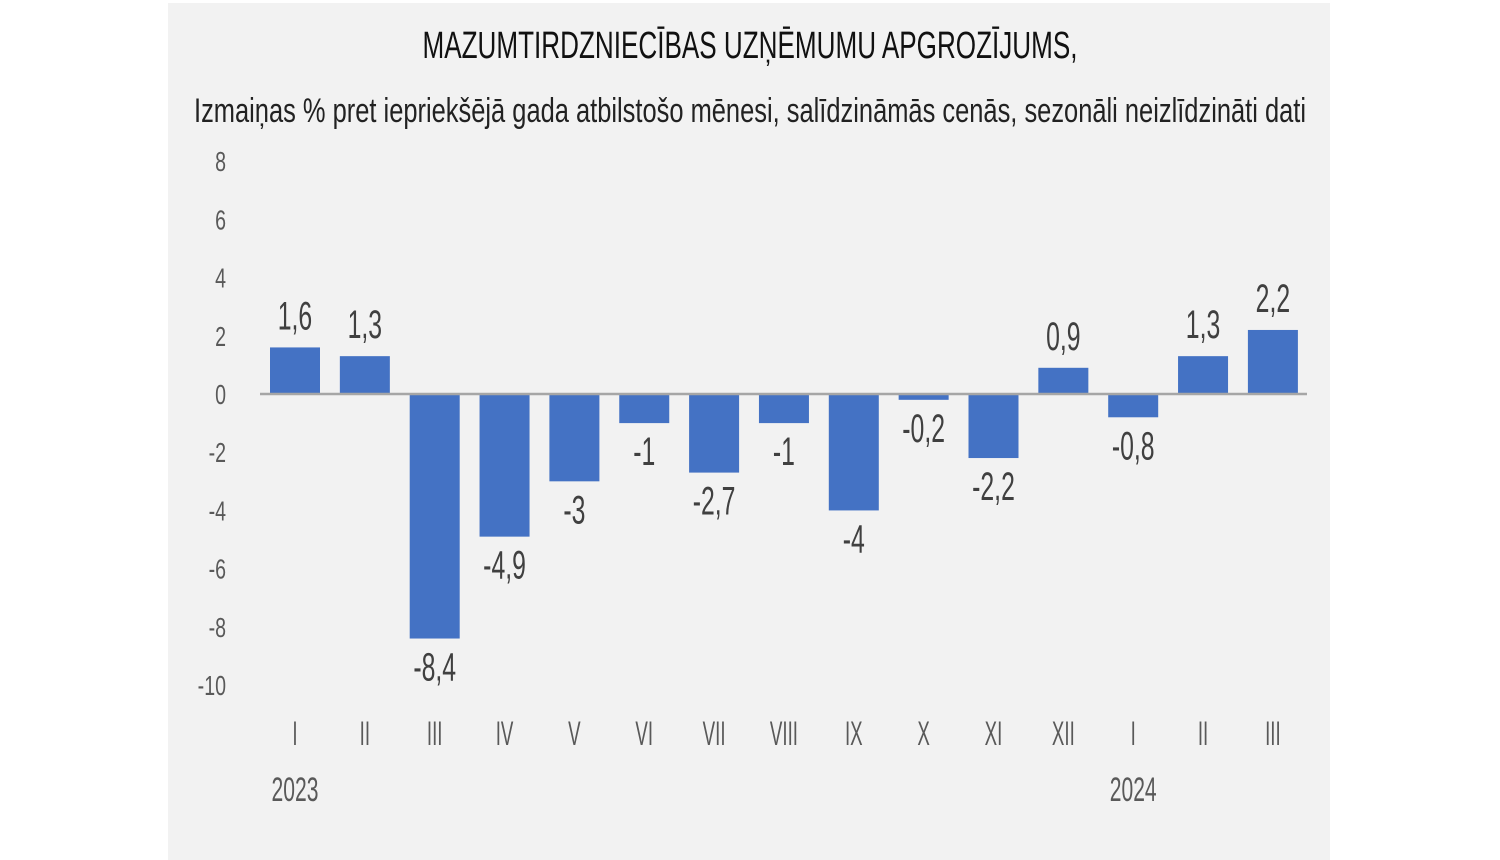 The height and width of the screenshot is (860, 1500). What do you see at coordinates (505, 733) in the screenshot?
I see `x-tick-label: IV` at bounding box center [505, 733].